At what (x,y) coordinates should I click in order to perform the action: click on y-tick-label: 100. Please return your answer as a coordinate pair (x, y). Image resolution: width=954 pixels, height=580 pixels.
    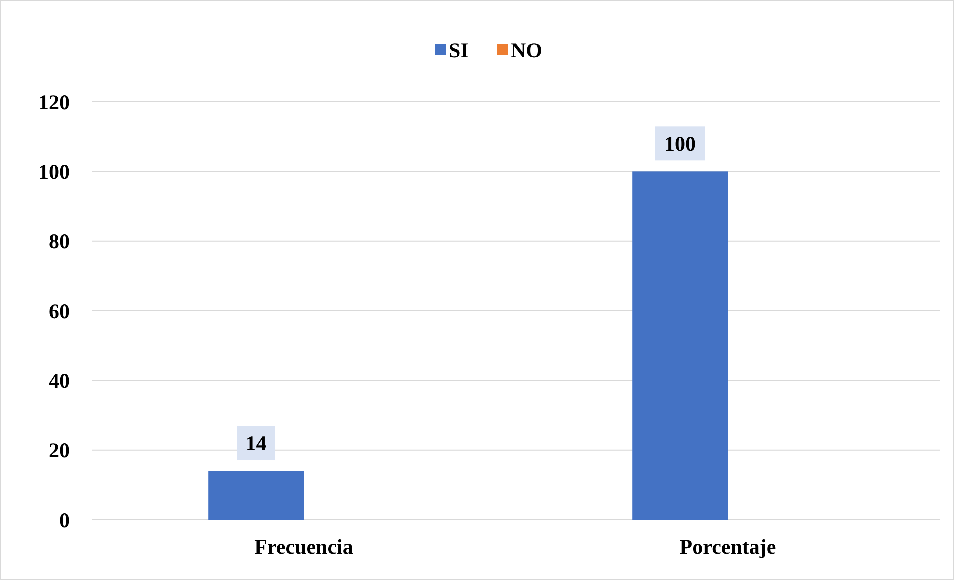
    Looking at the image, I should click on (54, 172).